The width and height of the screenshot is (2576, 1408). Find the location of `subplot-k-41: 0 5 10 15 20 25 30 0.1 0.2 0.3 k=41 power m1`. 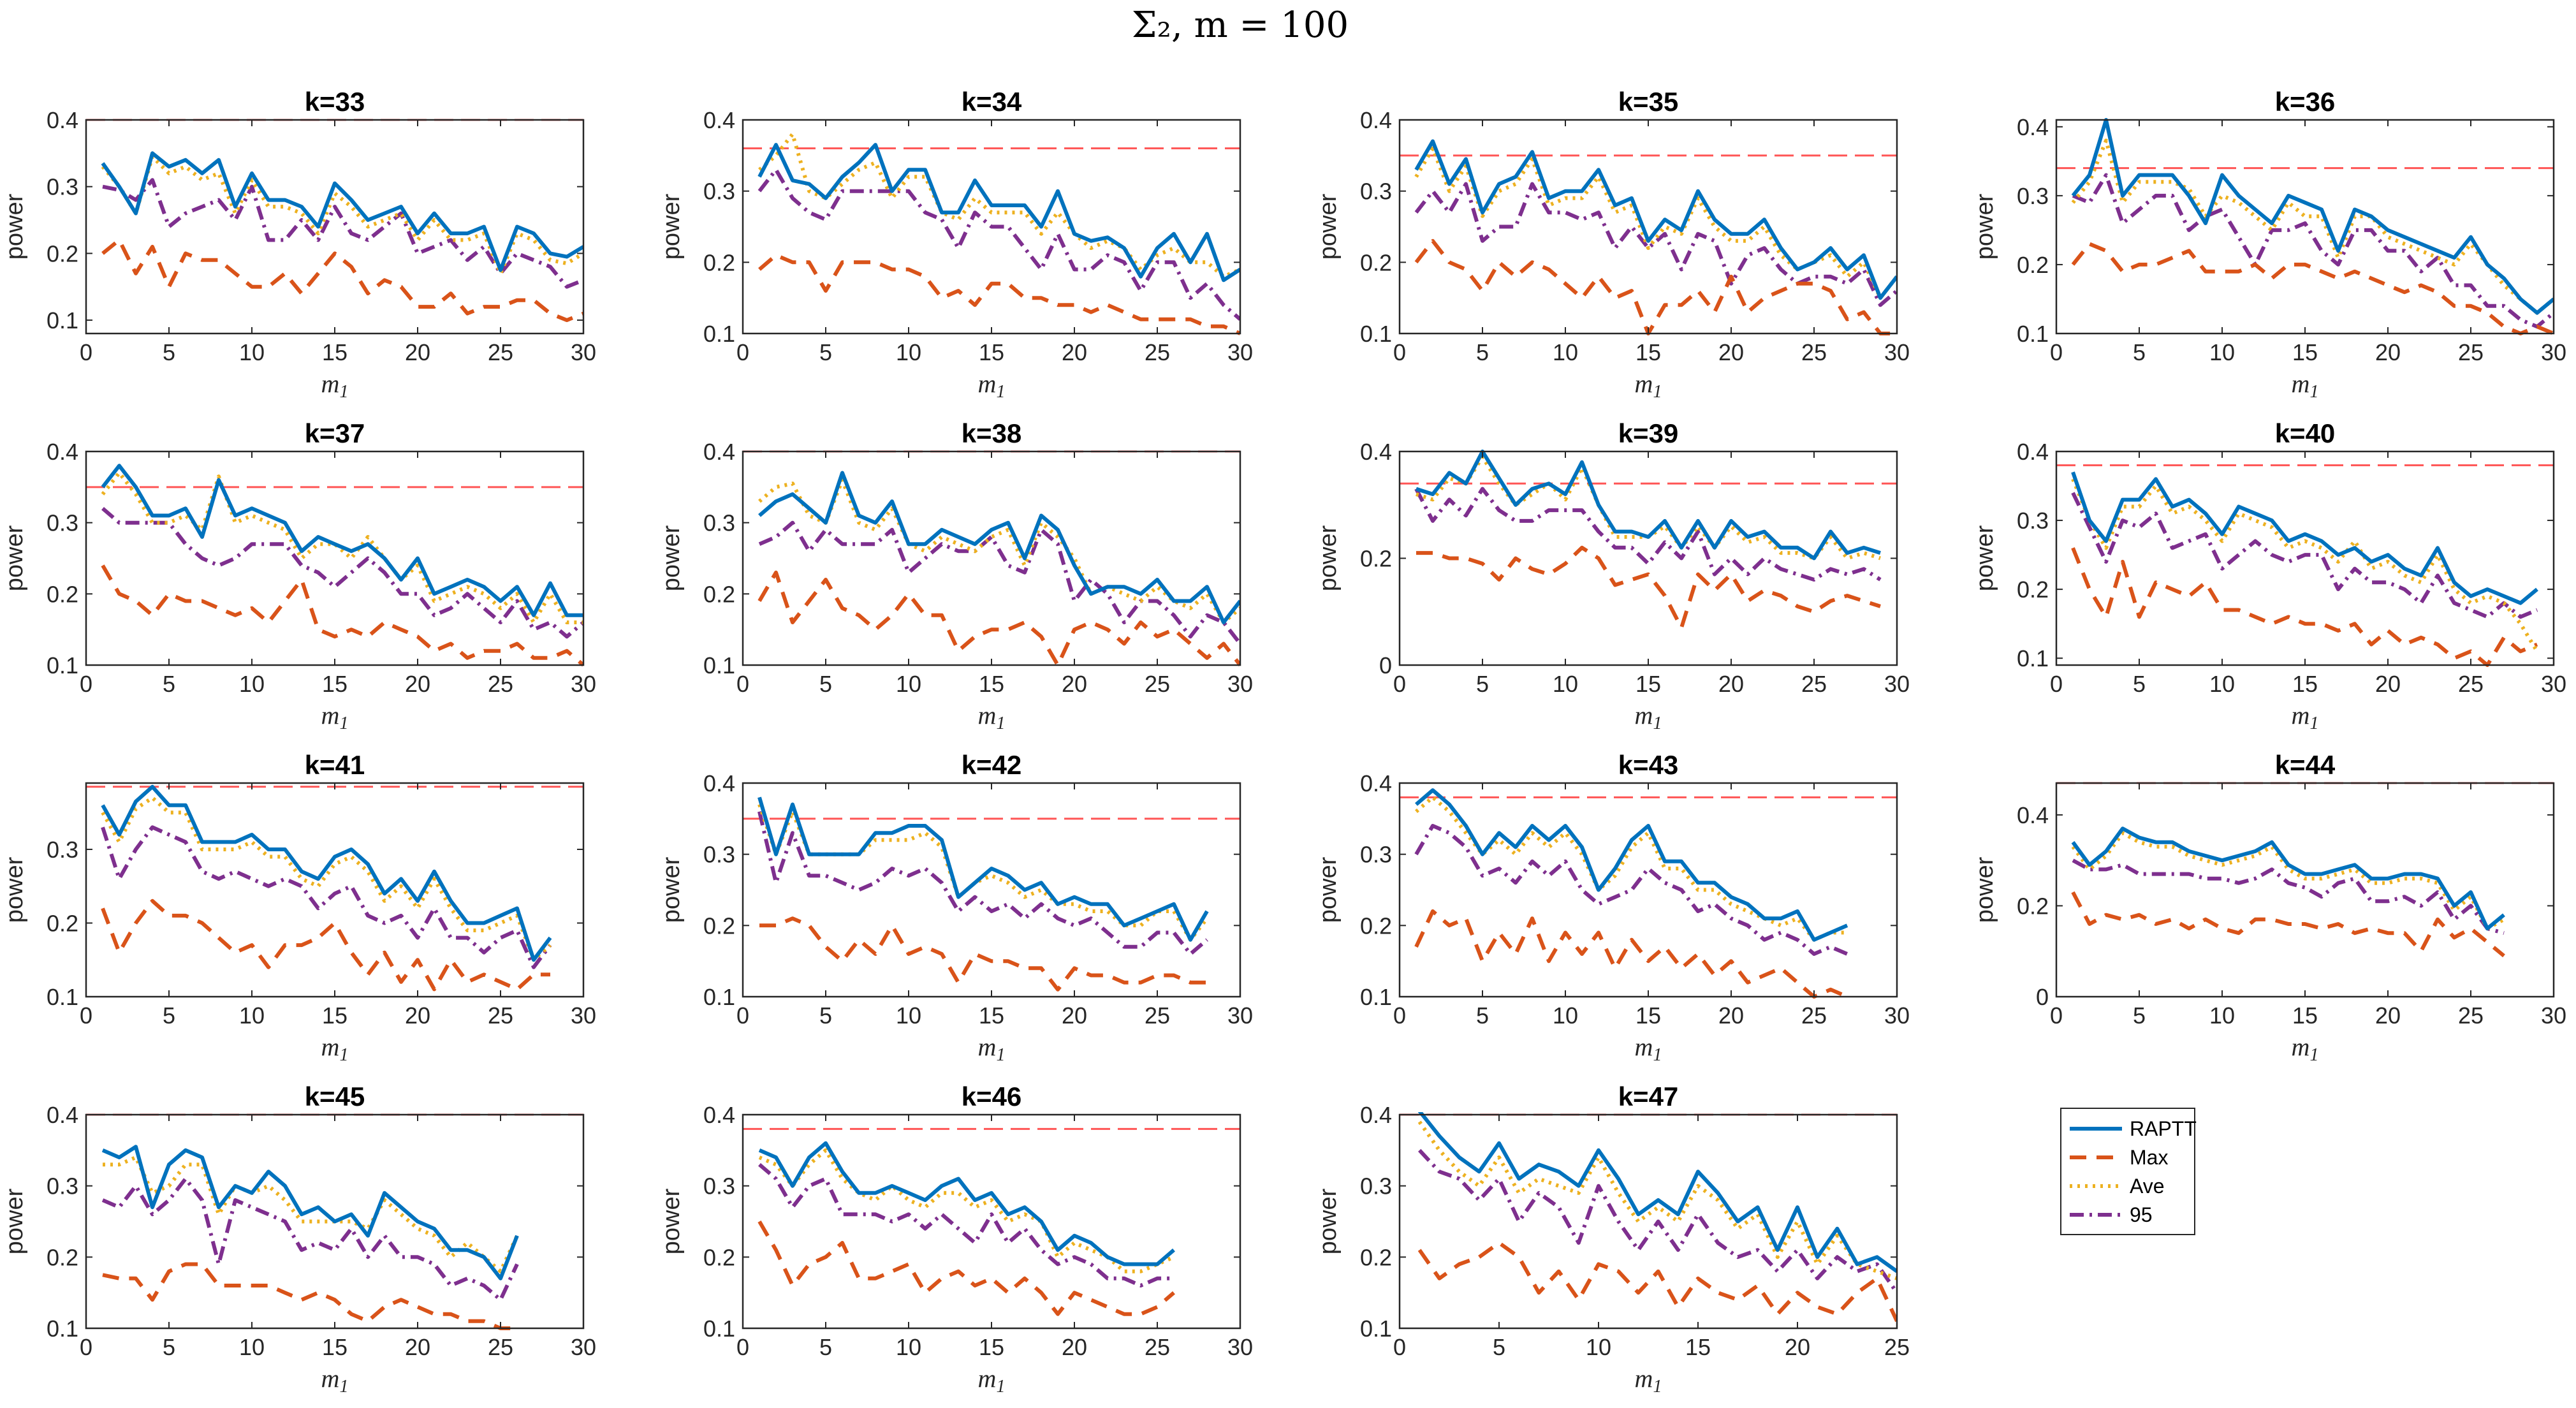

subplot-k-41: 0 5 10 15 20 25 30 0.1 0.2 0.3 k=41 power m1 is located at coordinates (298, 907).